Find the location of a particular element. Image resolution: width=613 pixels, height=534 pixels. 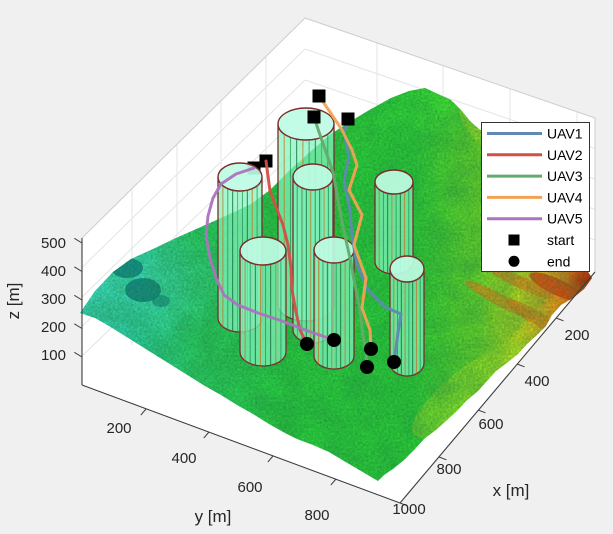

legend-label: start is located at coordinates (560, 240).